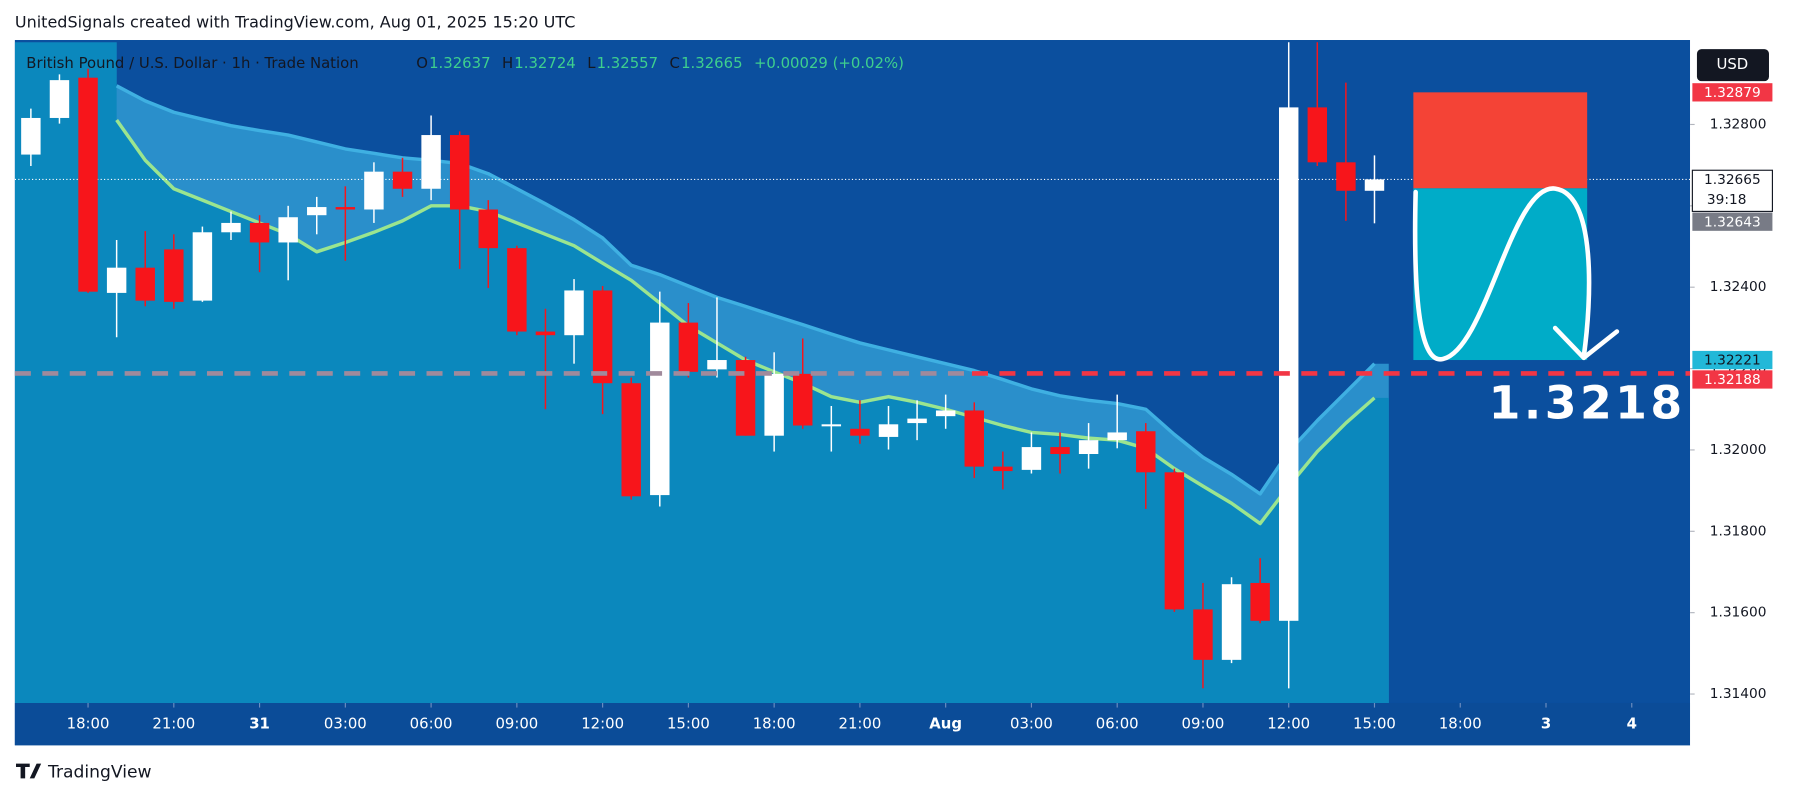 The image size is (1793, 799). What do you see at coordinates (544, 63) in the screenshot?
I see `ohlc-value: 1.32724` at bounding box center [544, 63].